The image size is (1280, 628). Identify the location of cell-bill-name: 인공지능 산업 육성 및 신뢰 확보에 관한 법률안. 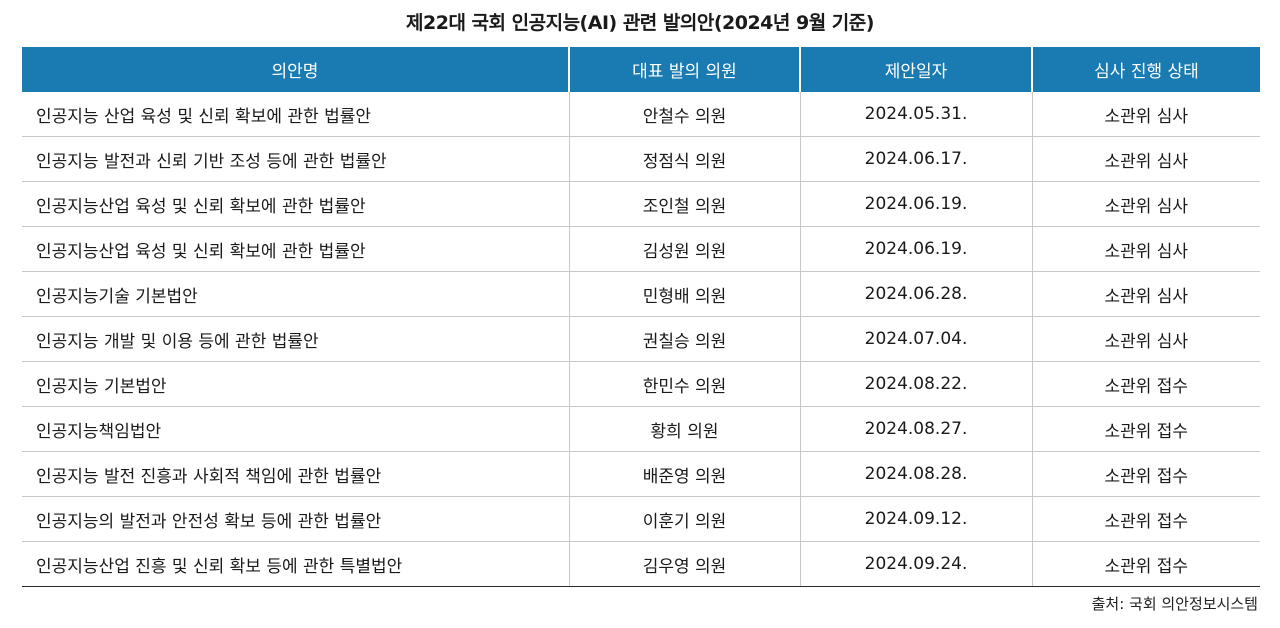
(203, 116).